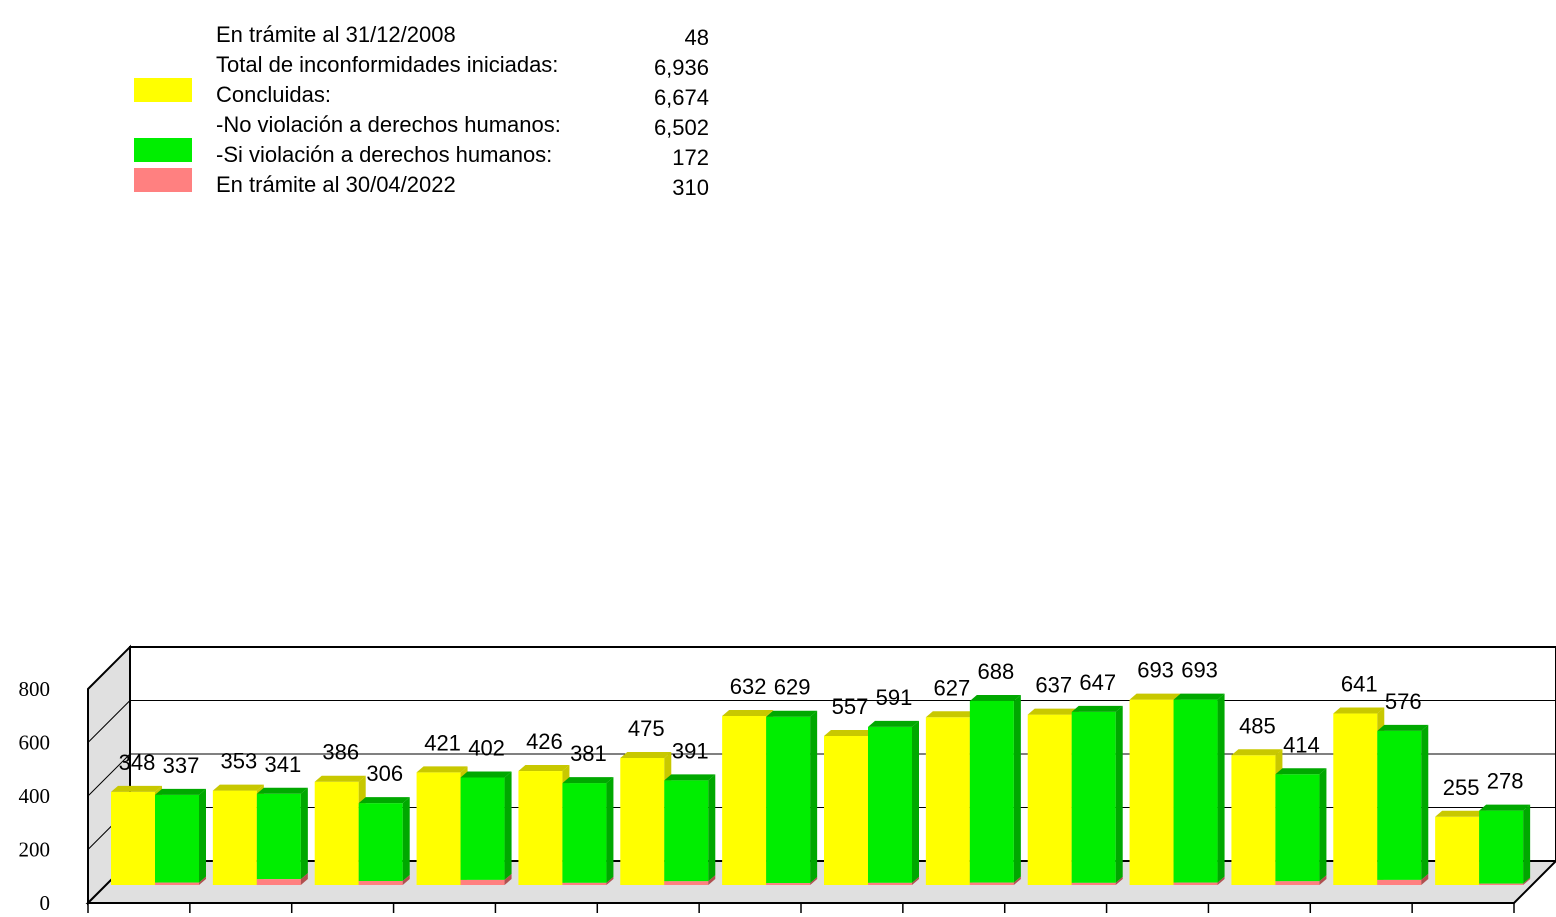 This screenshot has width=1556, height=917. What do you see at coordinates (1301, 744) in the screenshot?
I see `data-label-concluidas: 414` at bounding box center [1301, 744].